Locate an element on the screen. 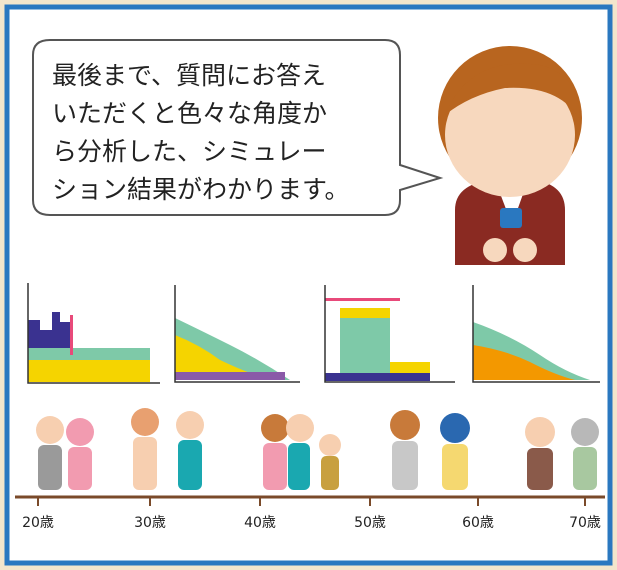  advisor-badge is located at coordinates (511, 218).